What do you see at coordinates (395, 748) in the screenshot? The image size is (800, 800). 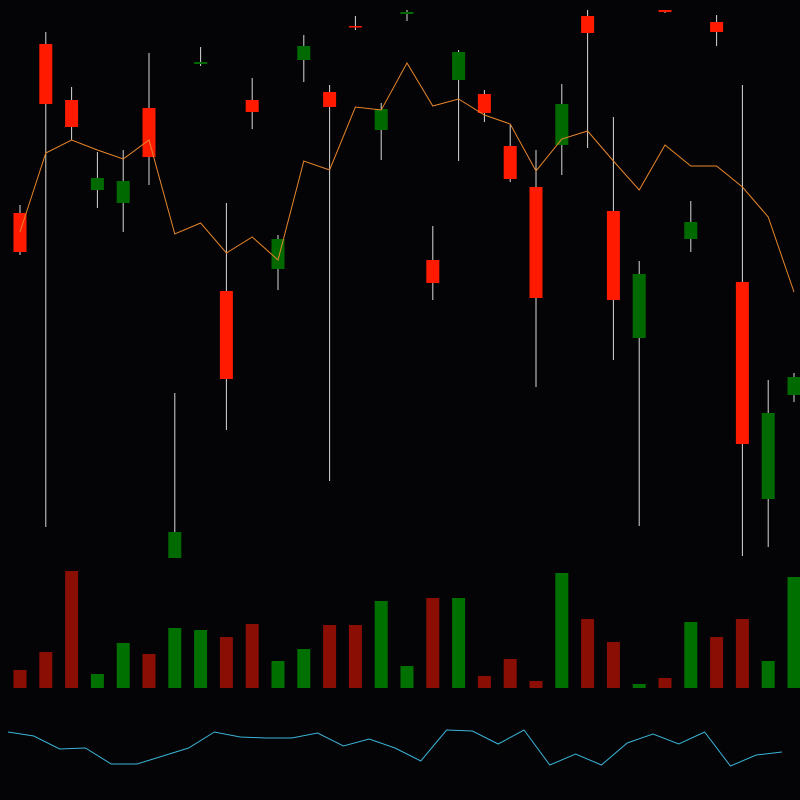 I see `indicator-line` at bounding box center [395, 748].